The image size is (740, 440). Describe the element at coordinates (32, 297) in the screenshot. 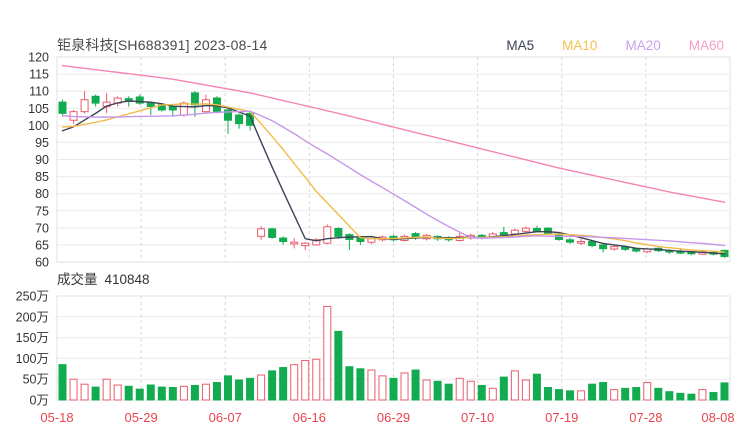

I see `volume-tick-label: 250万` at that location.